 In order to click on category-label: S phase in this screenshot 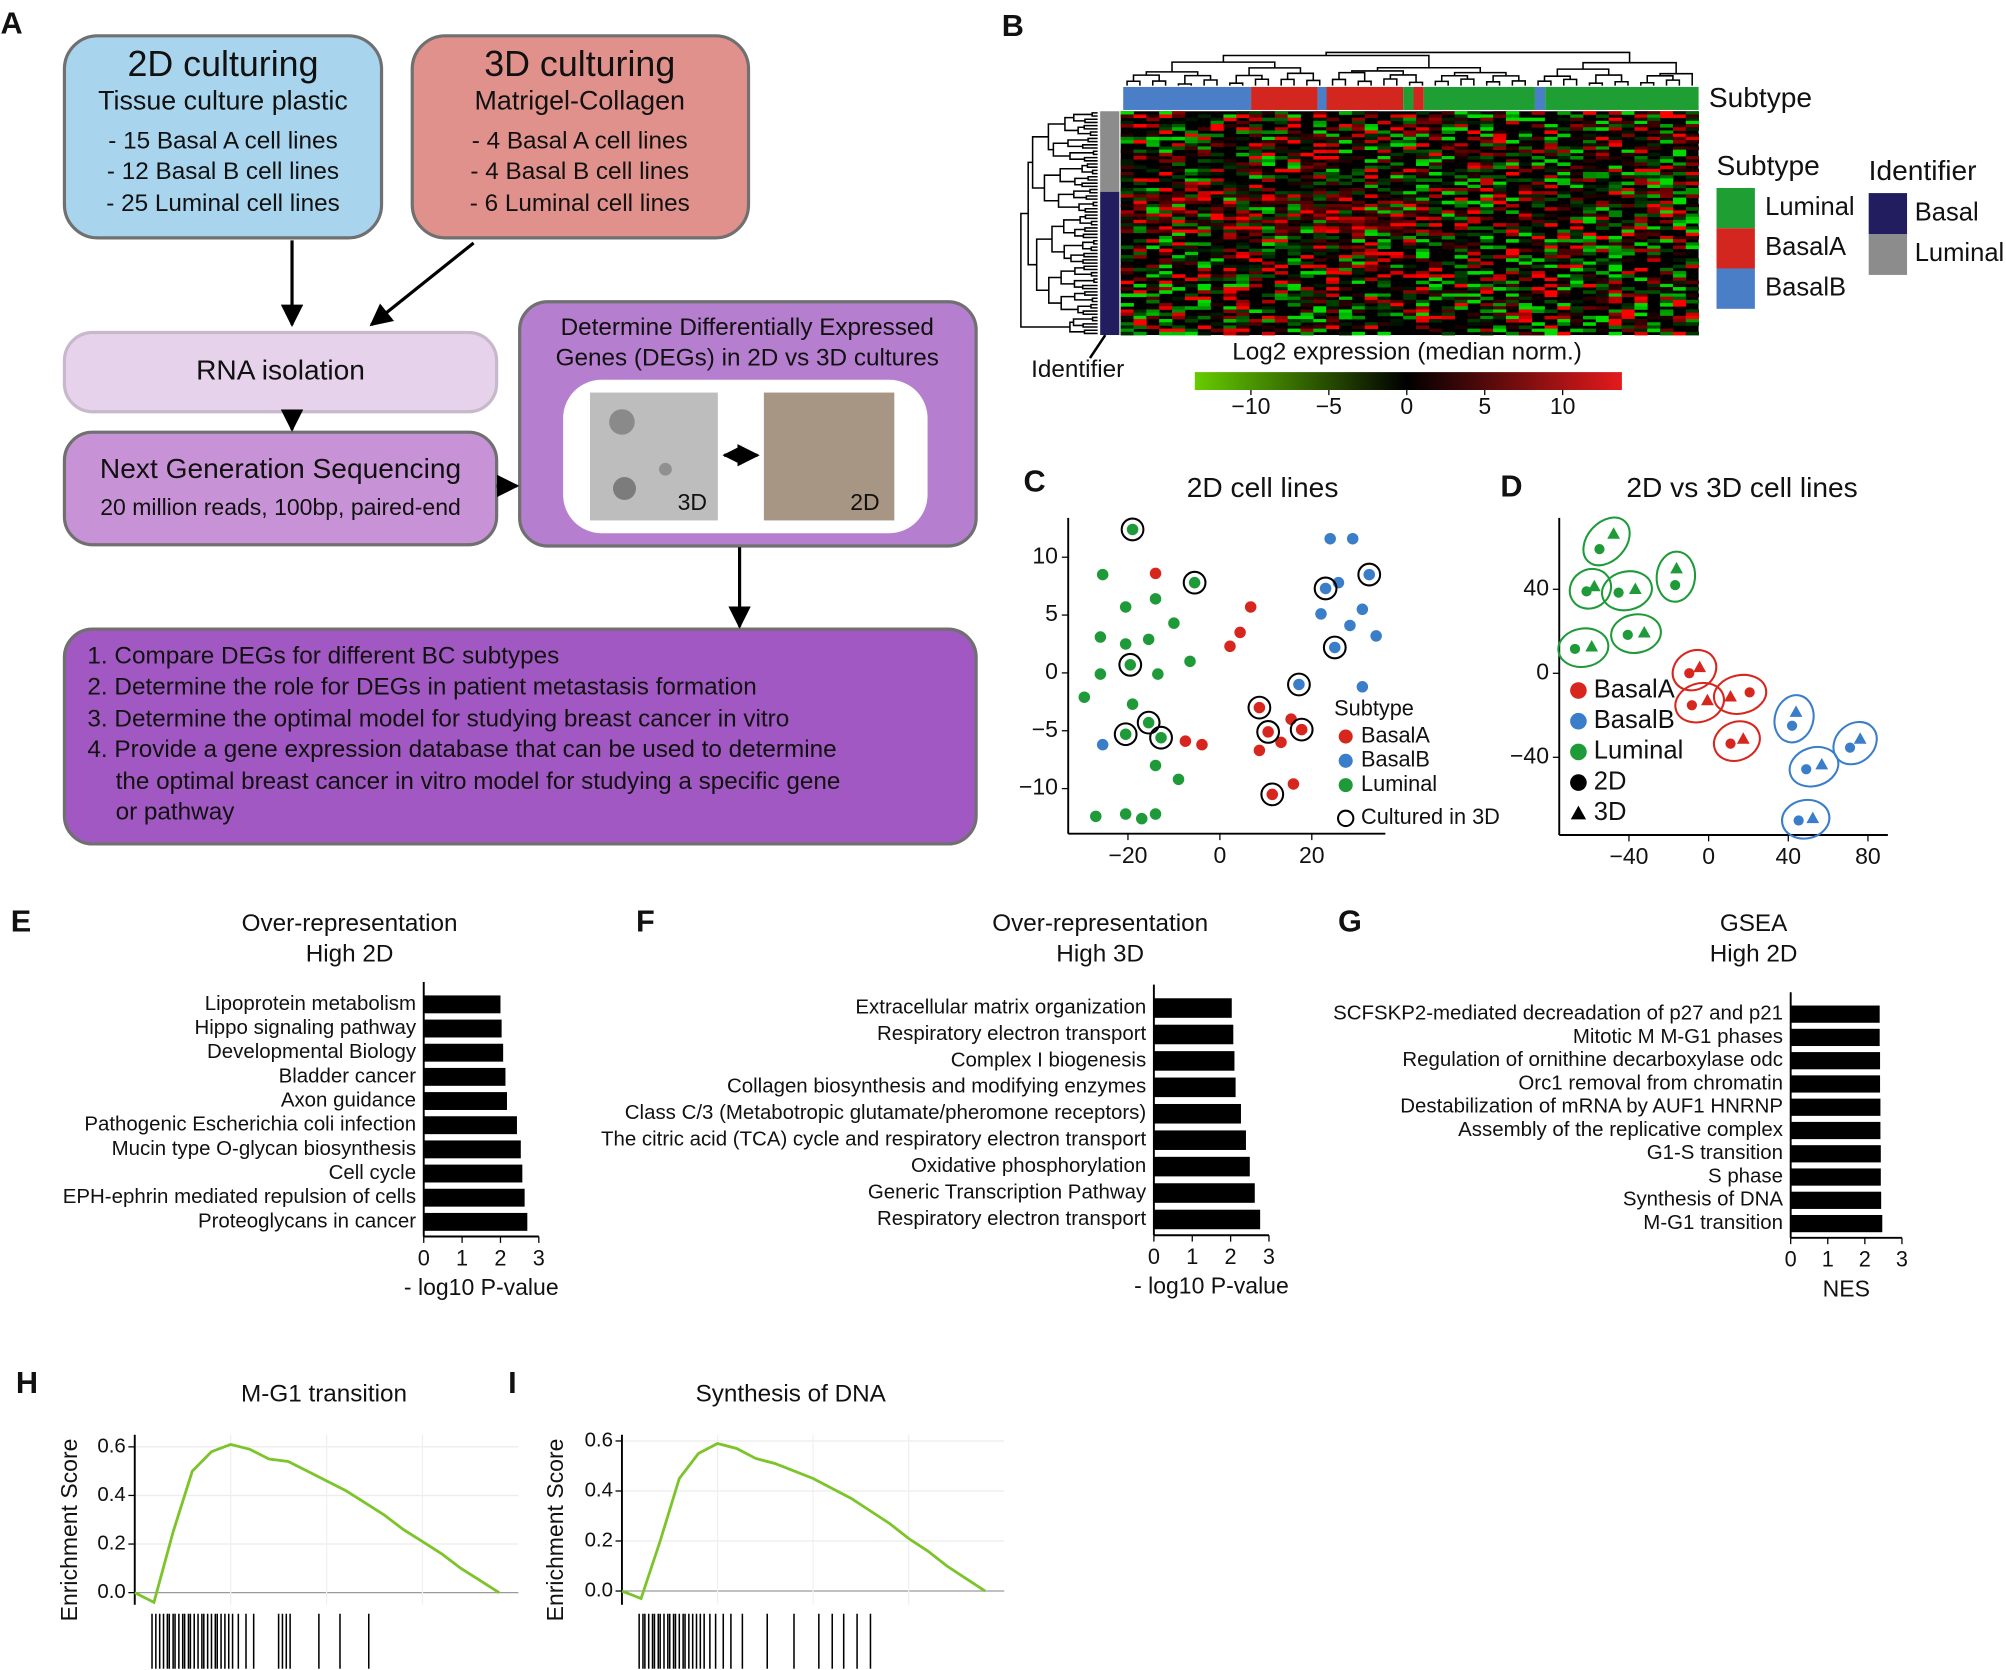, I will do `click(1745, 1175)`.